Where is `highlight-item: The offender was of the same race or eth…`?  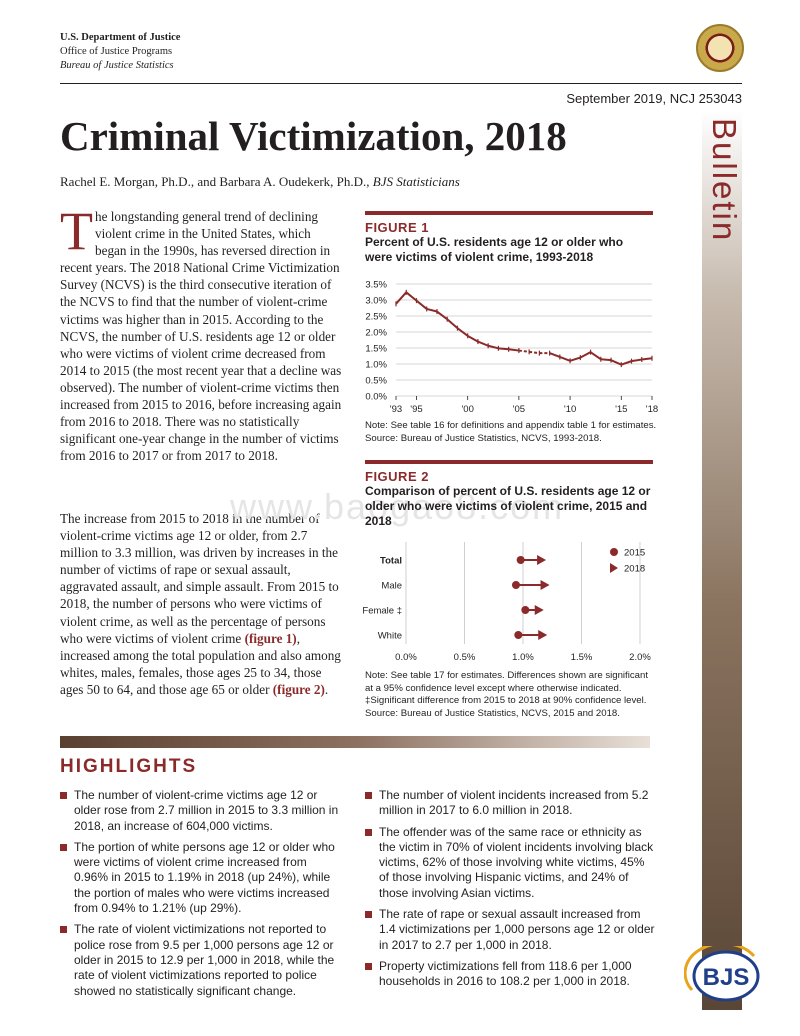 highlight-item: The offender was of the same race or eth… is located at coordinates (510, 863).